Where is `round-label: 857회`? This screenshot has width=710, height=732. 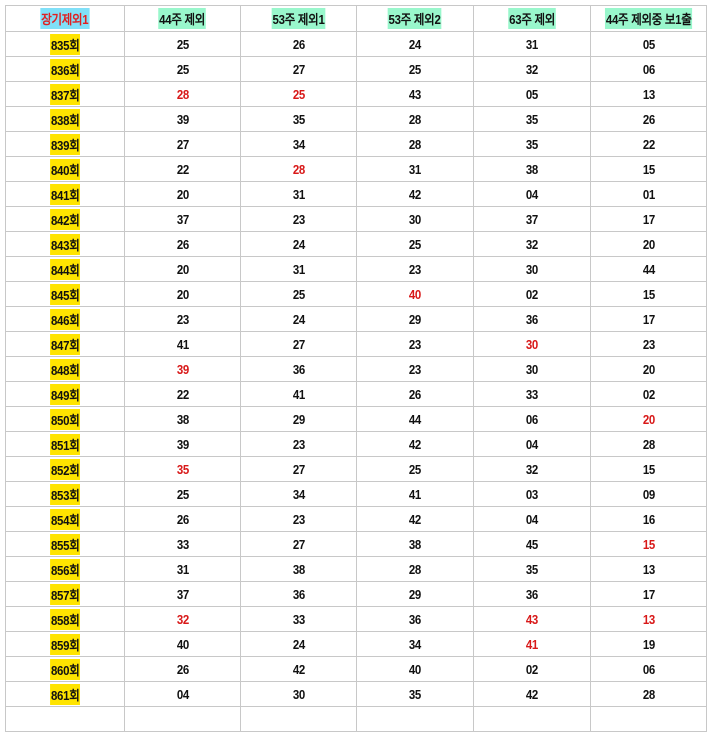
round-label: 857회 is located at coordinates (65, 594).